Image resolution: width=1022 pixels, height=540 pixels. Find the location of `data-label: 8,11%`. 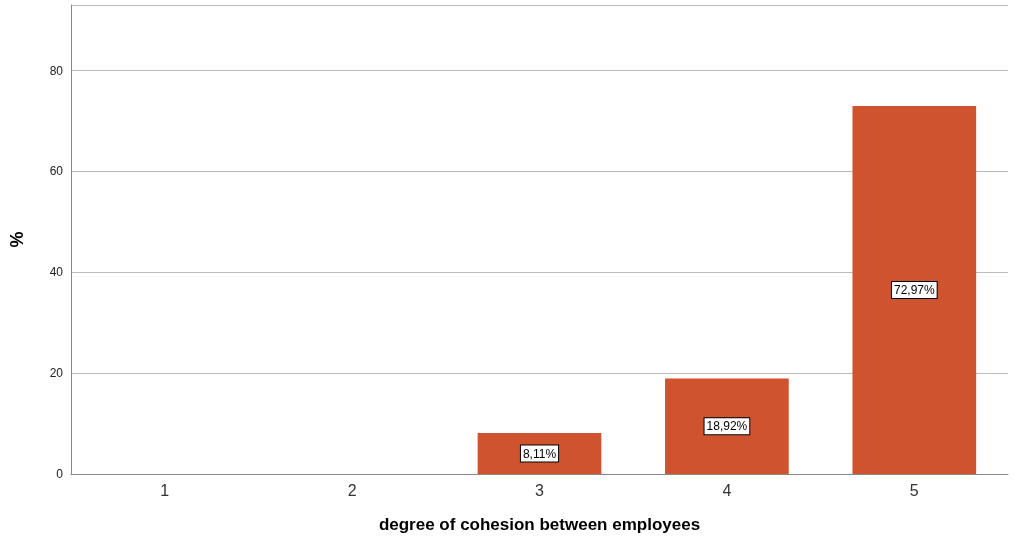

data-label: 8,11% is located at coordinates (539, 453).